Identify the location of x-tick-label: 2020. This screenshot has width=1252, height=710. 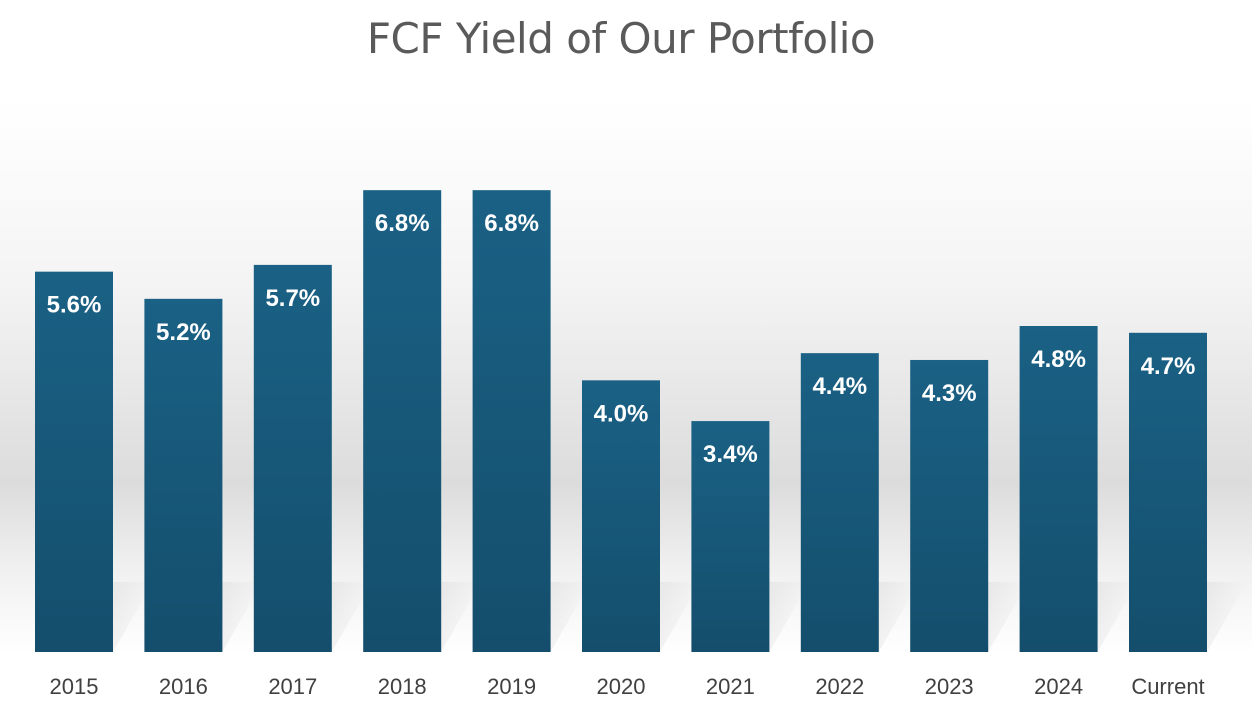
(621, 686).